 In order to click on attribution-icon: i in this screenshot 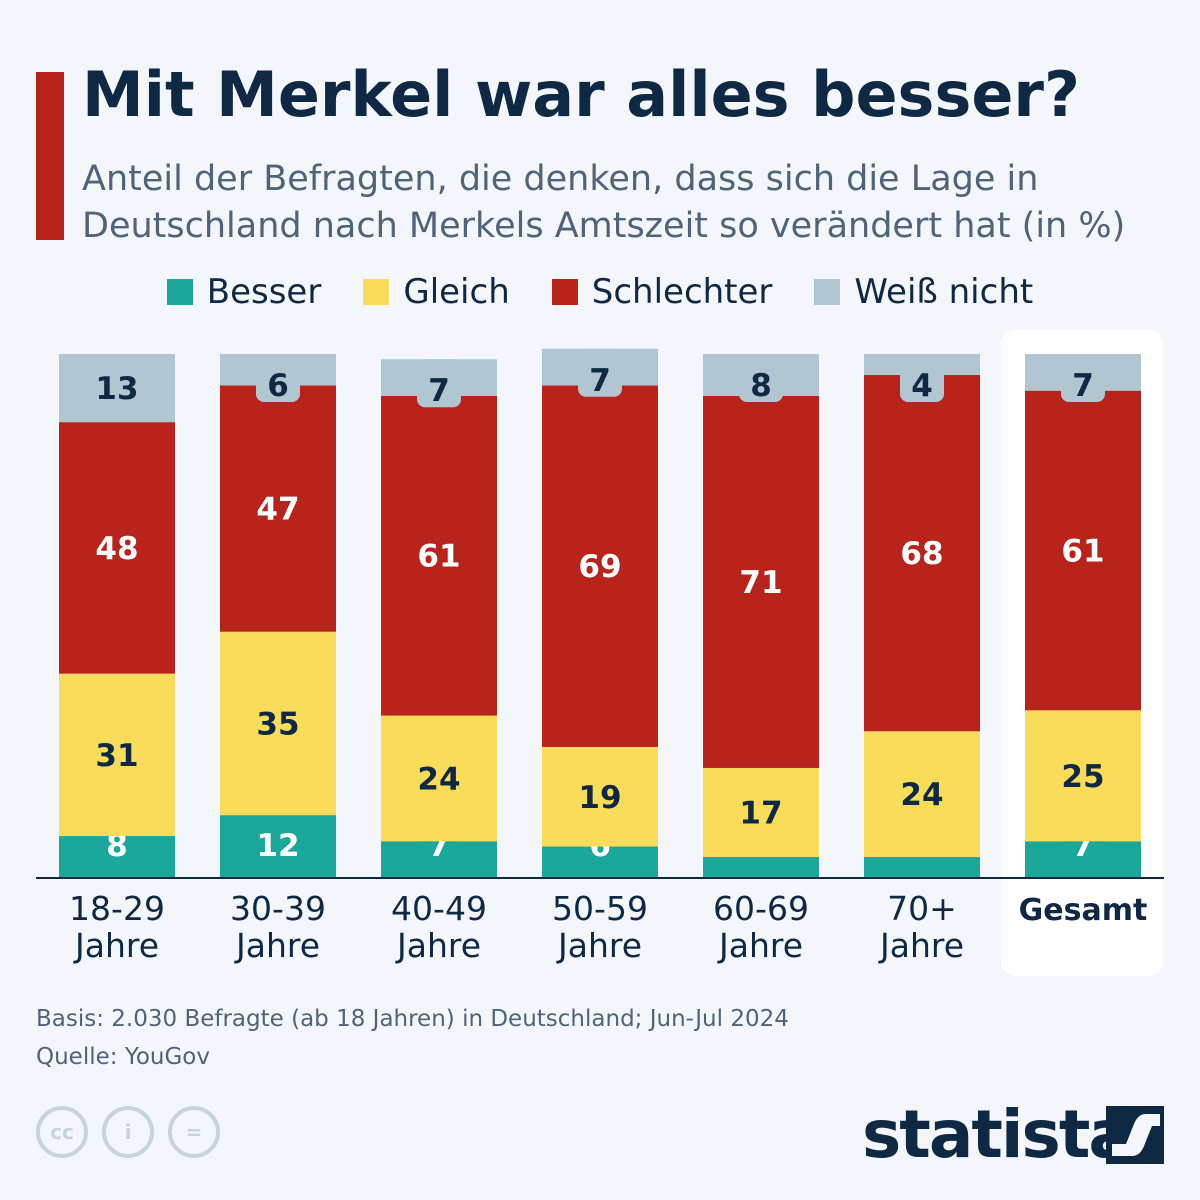, I will do `click(128, 1132)`.